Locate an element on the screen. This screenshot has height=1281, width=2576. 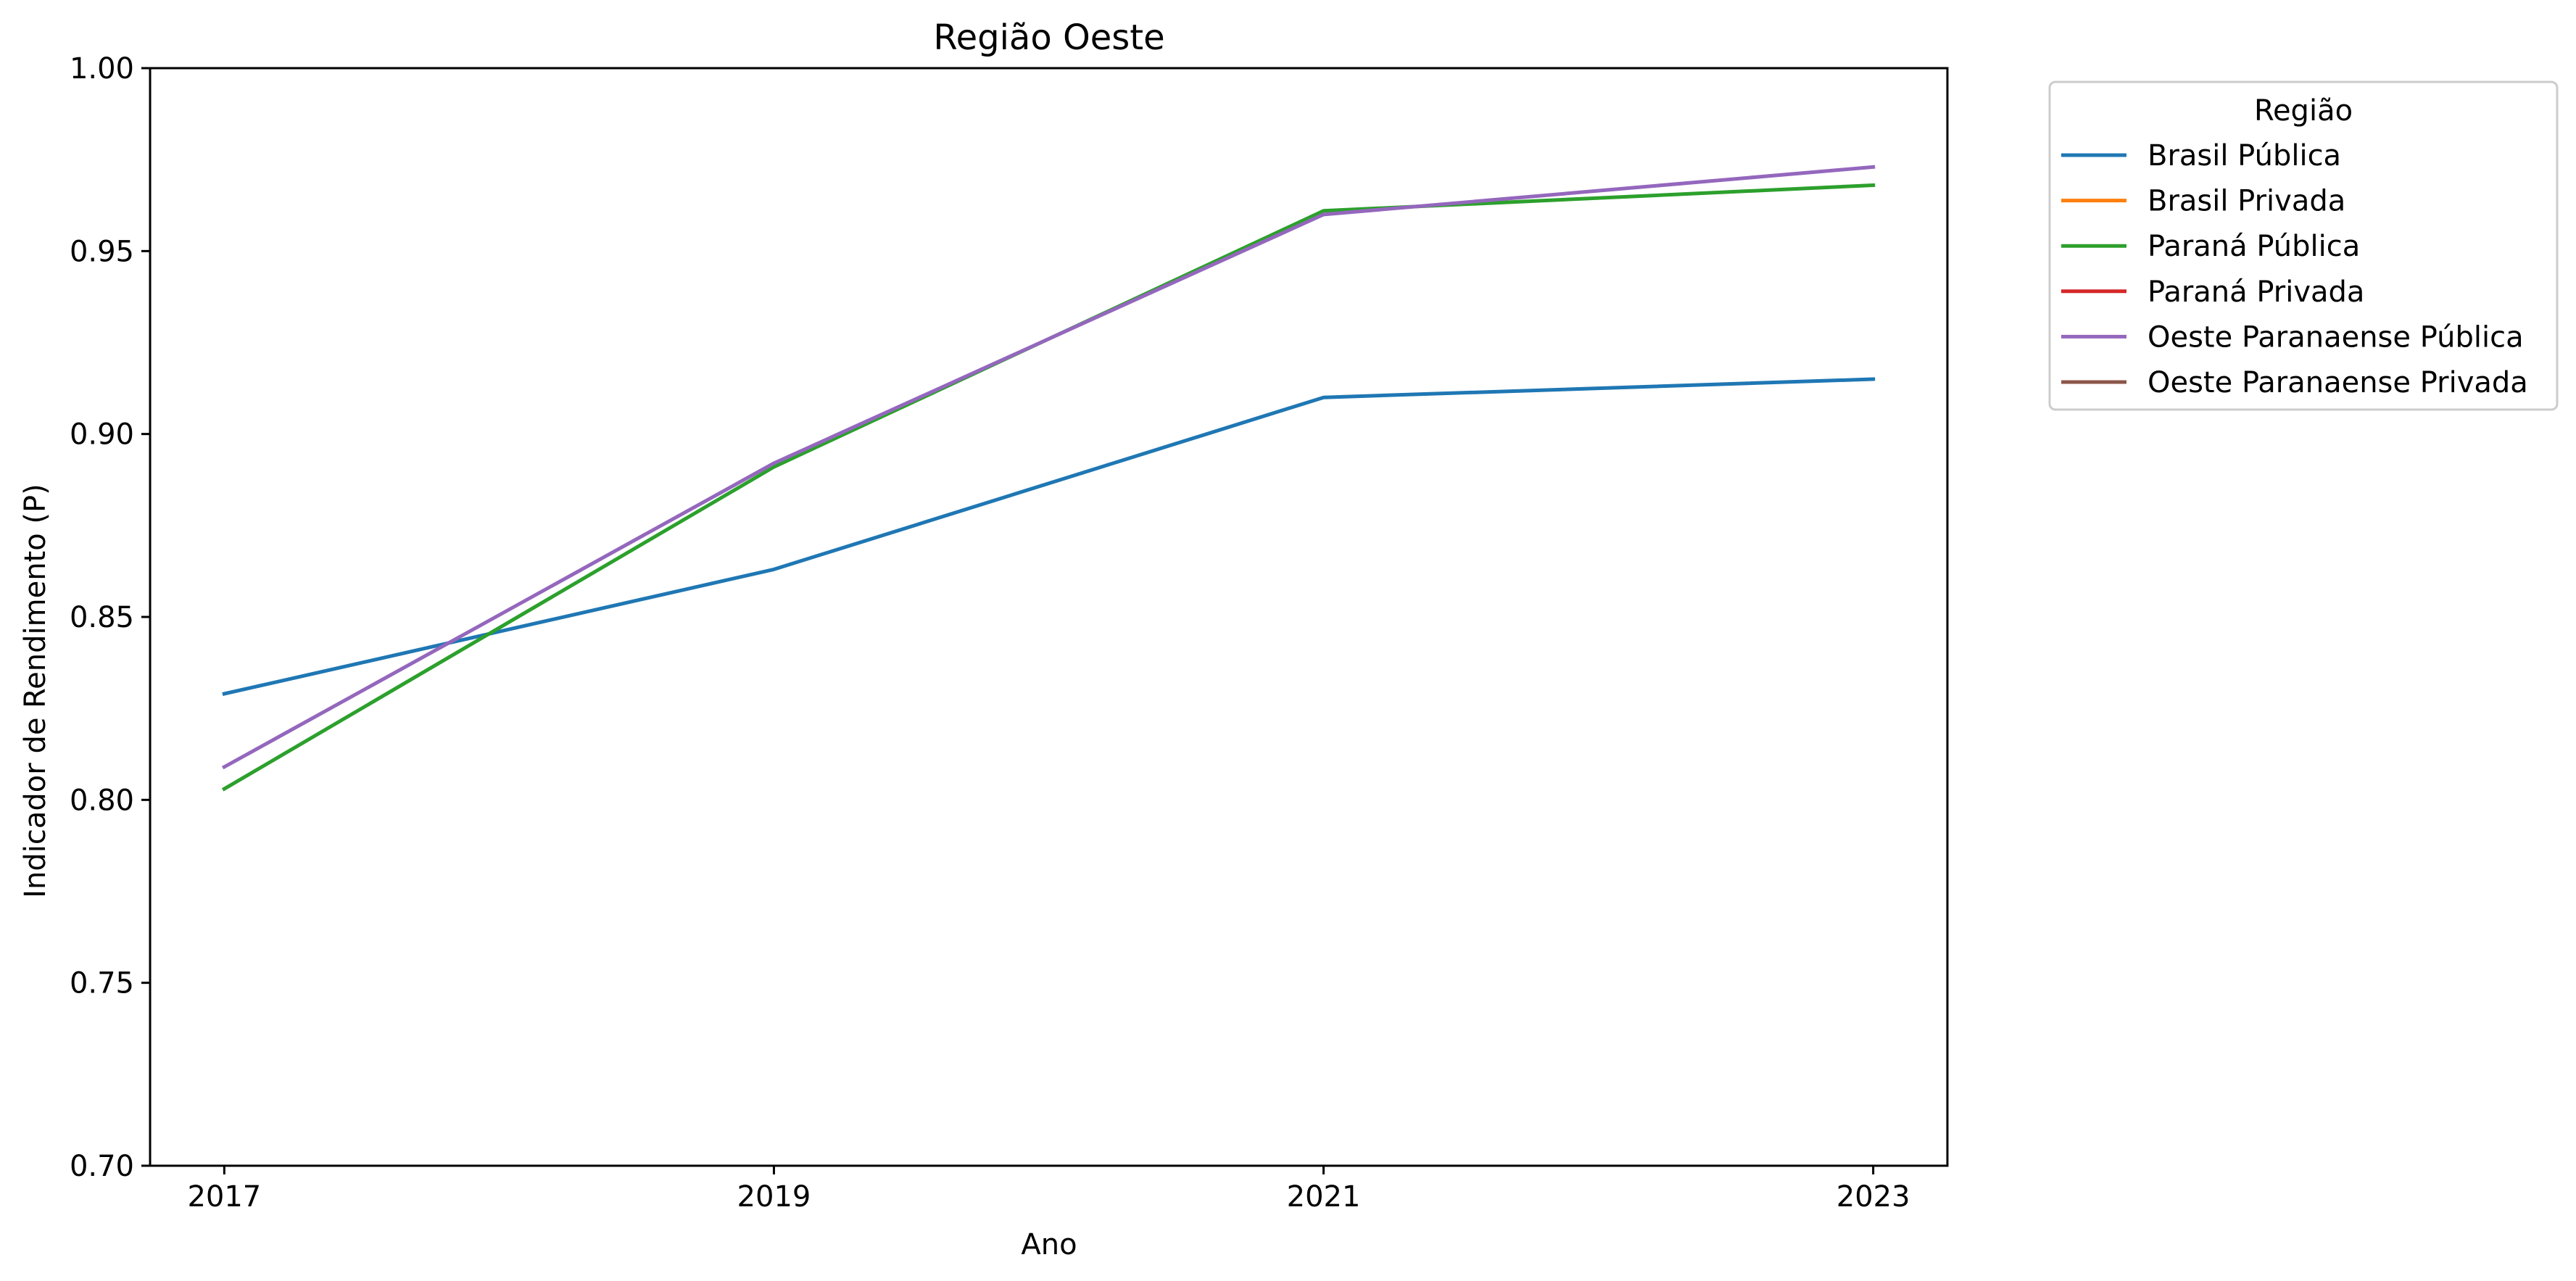
x-tick-label: 2021 is located at coordinates (1324, 1197).